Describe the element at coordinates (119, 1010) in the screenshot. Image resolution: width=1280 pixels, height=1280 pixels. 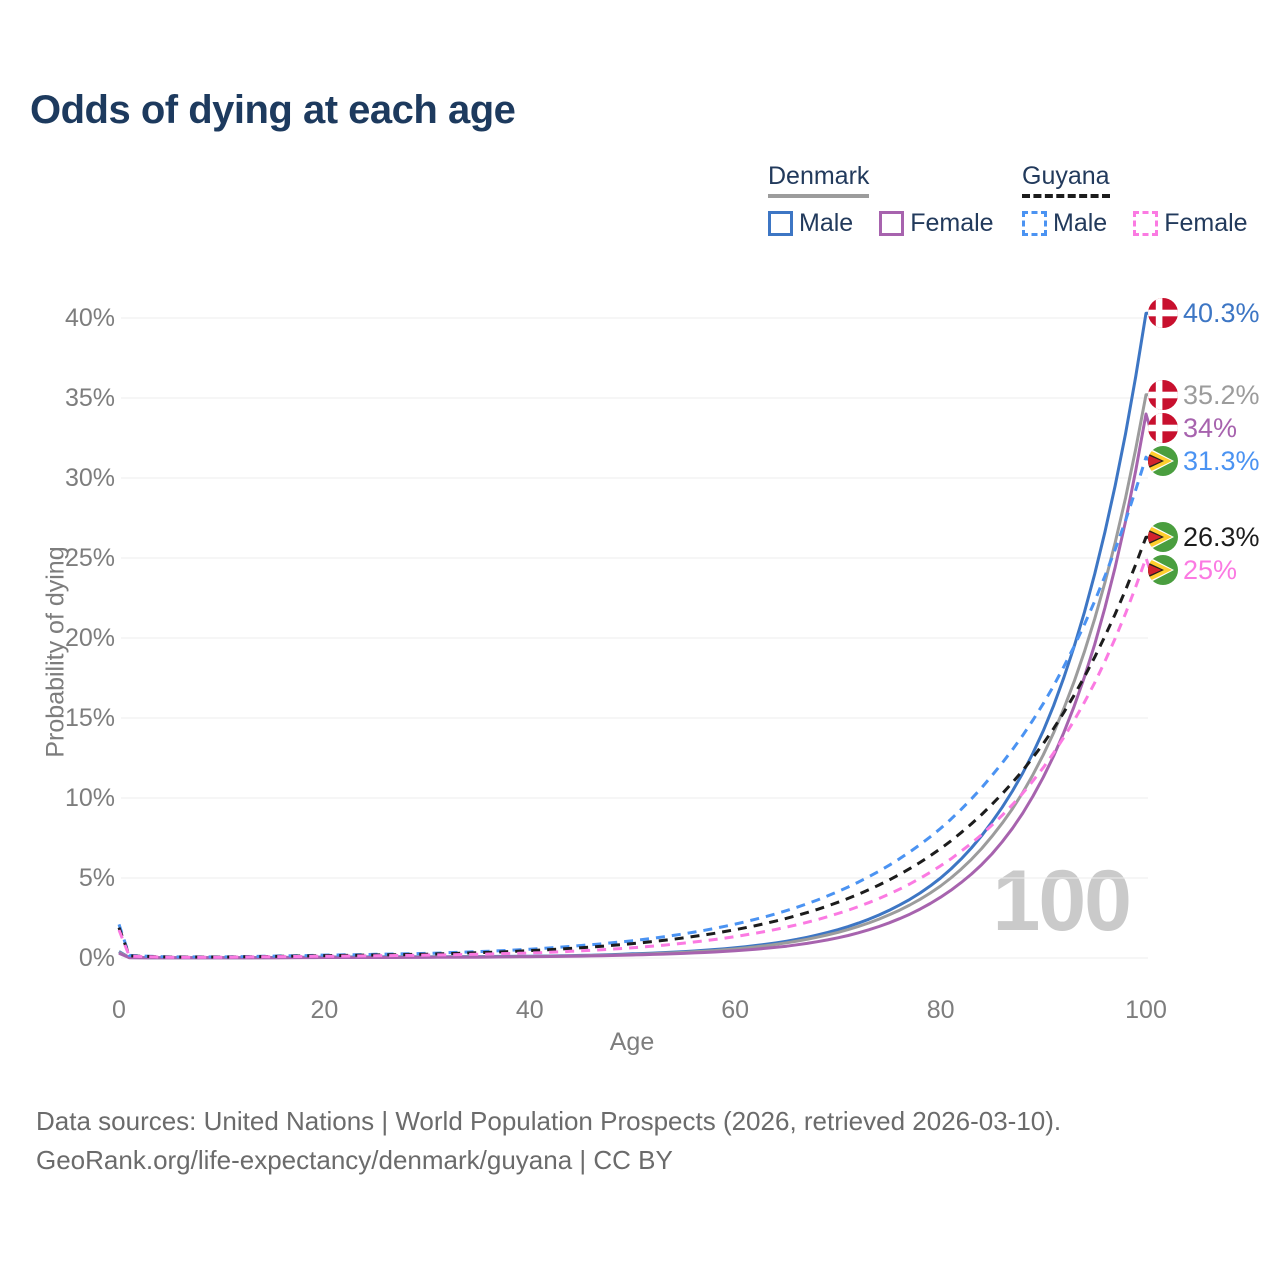
I see `x-tick-label: 0` at that location.